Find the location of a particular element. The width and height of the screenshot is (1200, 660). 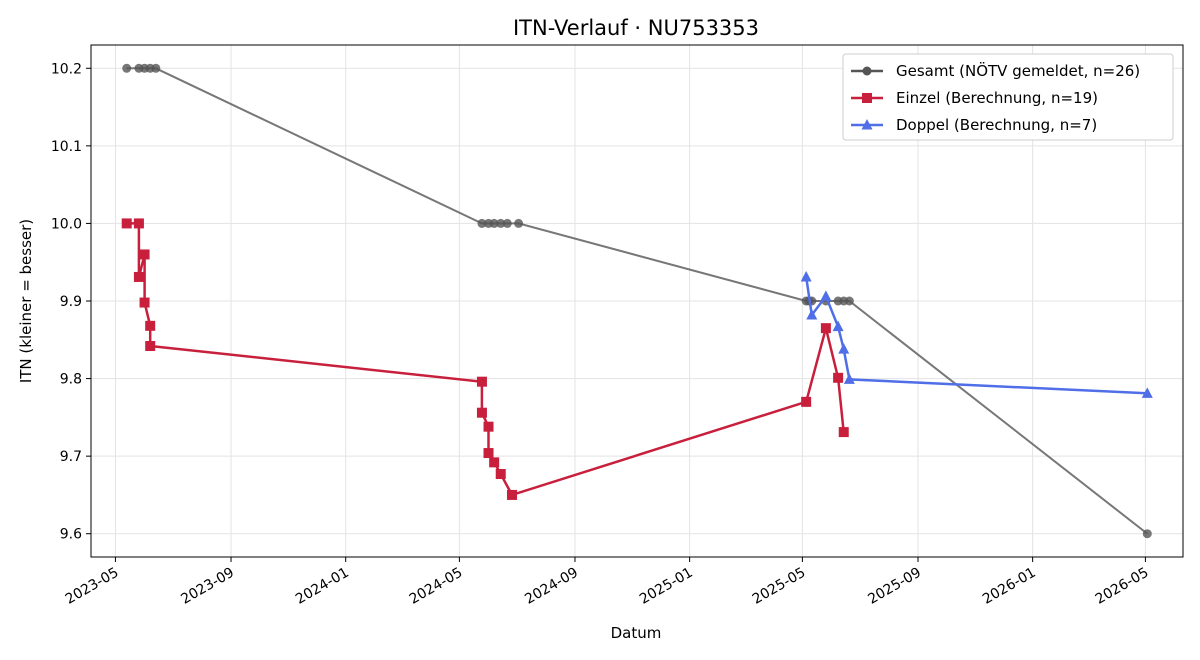

x-tick-label: 2023-05 is located at coordinates (92, 586).